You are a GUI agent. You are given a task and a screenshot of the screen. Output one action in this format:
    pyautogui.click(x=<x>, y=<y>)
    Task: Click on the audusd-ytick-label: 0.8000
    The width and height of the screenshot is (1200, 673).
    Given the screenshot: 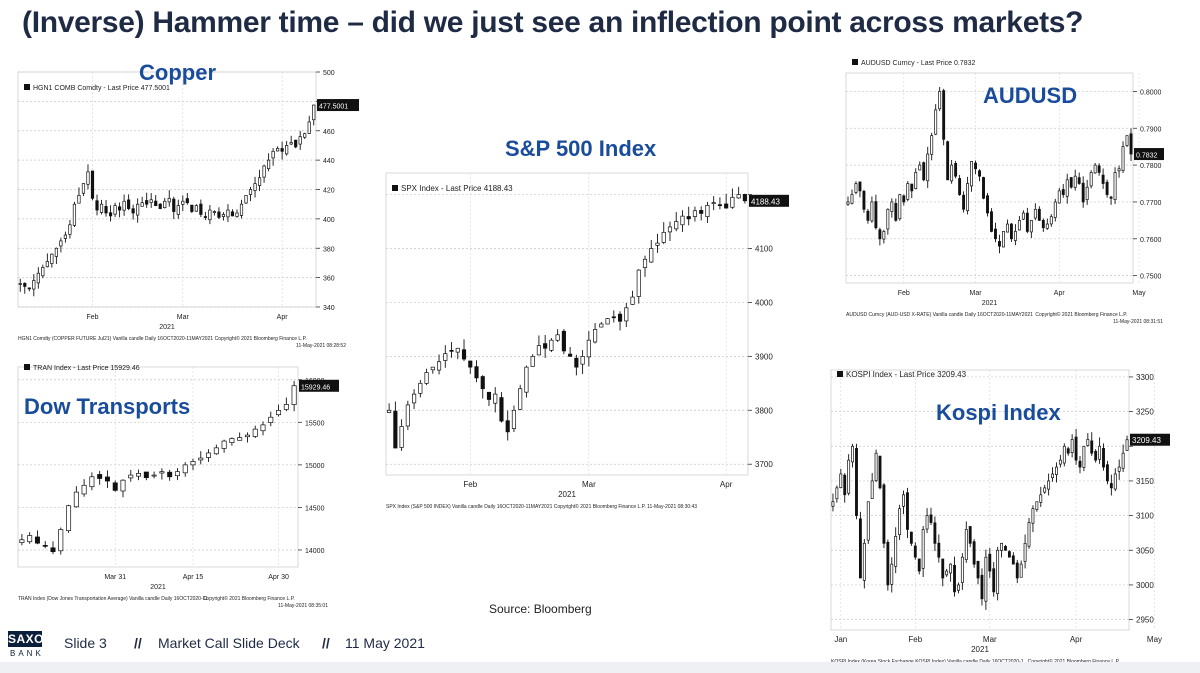 What is the action you would take?
    pyautogui.click(x=1151, y=92)
    